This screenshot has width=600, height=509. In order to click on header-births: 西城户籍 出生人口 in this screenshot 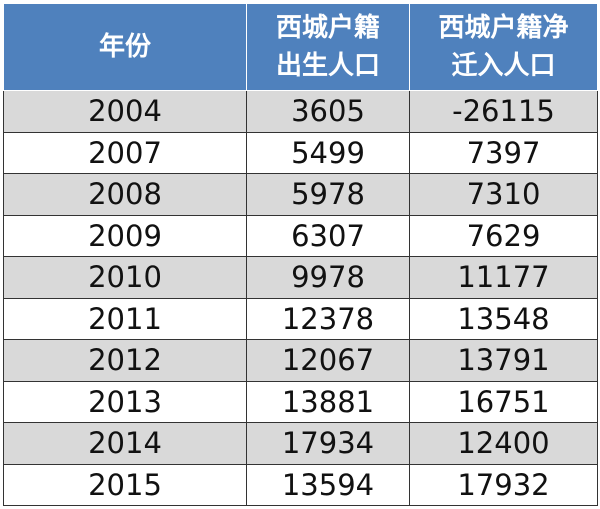, I will do `click(328, 47)`.